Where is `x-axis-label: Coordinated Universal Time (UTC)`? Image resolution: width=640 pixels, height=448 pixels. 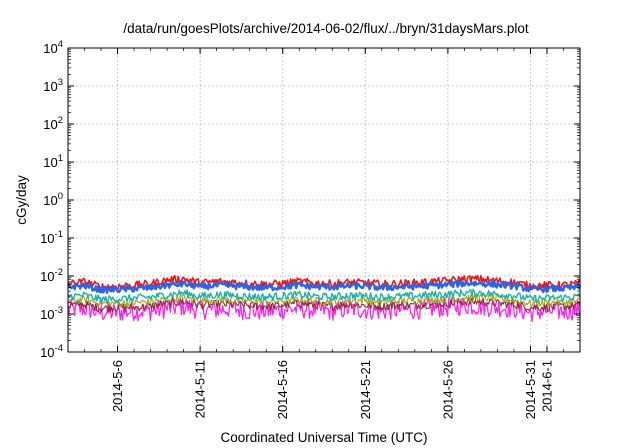
x-axis-label: Coordinated Universal Time (UTC) is located at coordinates (323, 437).